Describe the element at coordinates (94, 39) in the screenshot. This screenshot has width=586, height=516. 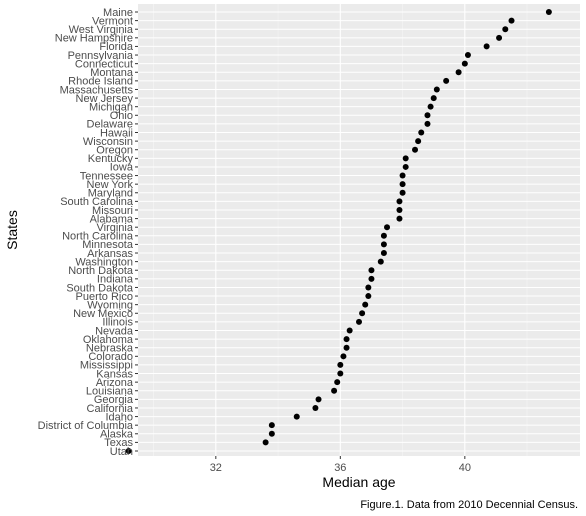
I see `y-tick-label: New Hampshire` at that location.